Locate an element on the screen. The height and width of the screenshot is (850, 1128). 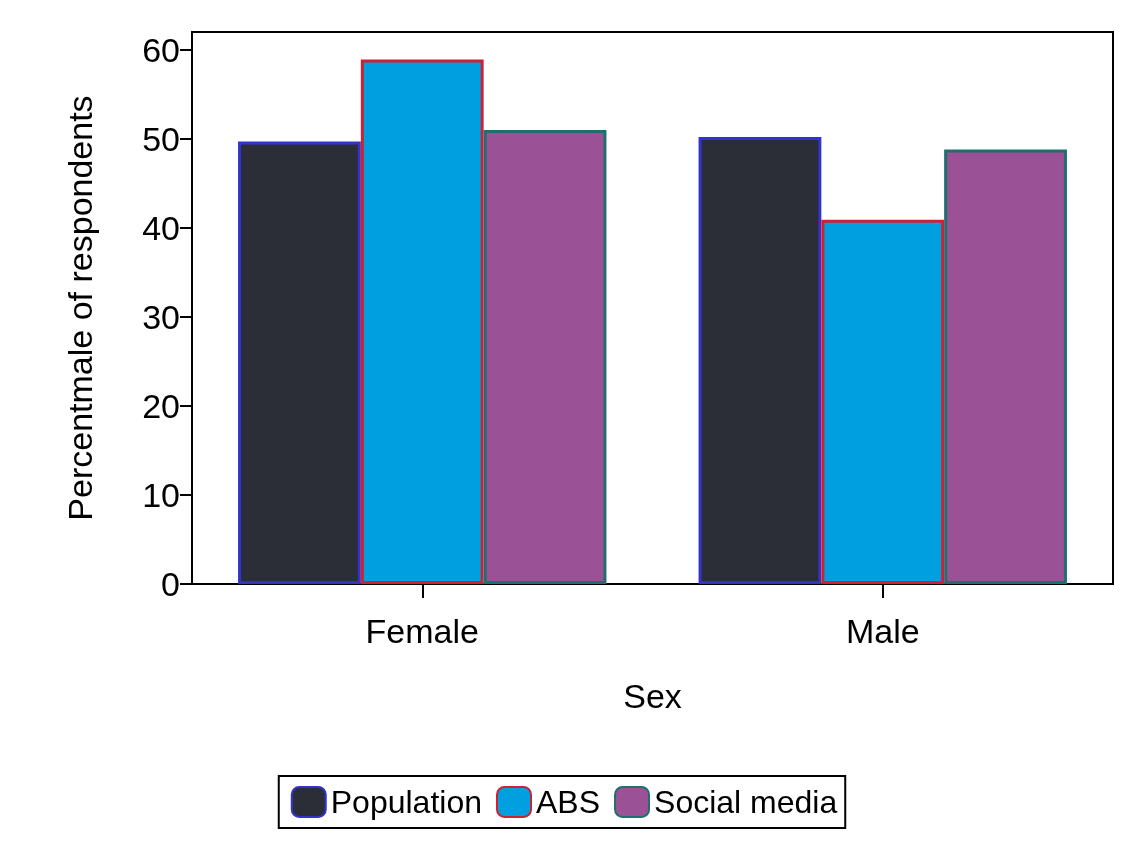
x-tick-label: Female is located at coordinates (422, 631).